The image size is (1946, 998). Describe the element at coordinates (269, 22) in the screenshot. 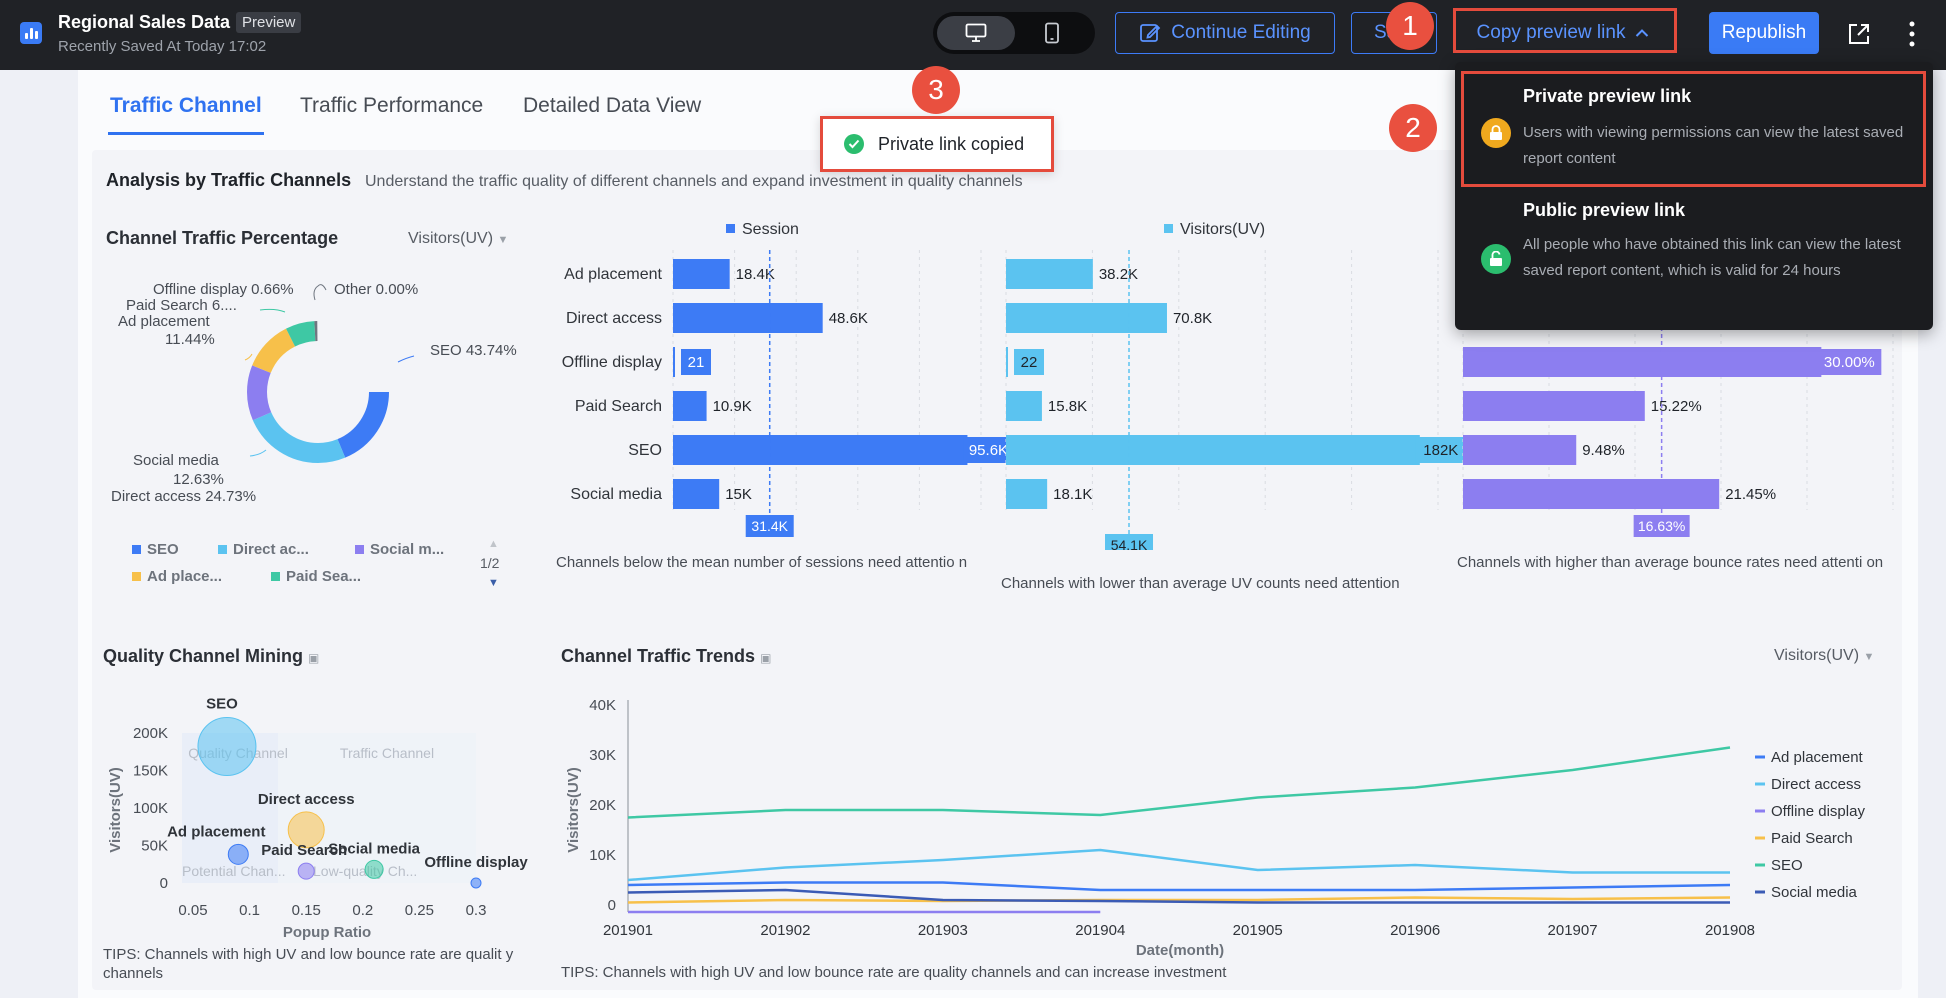

I see `preview-tag: Preview` at that location.